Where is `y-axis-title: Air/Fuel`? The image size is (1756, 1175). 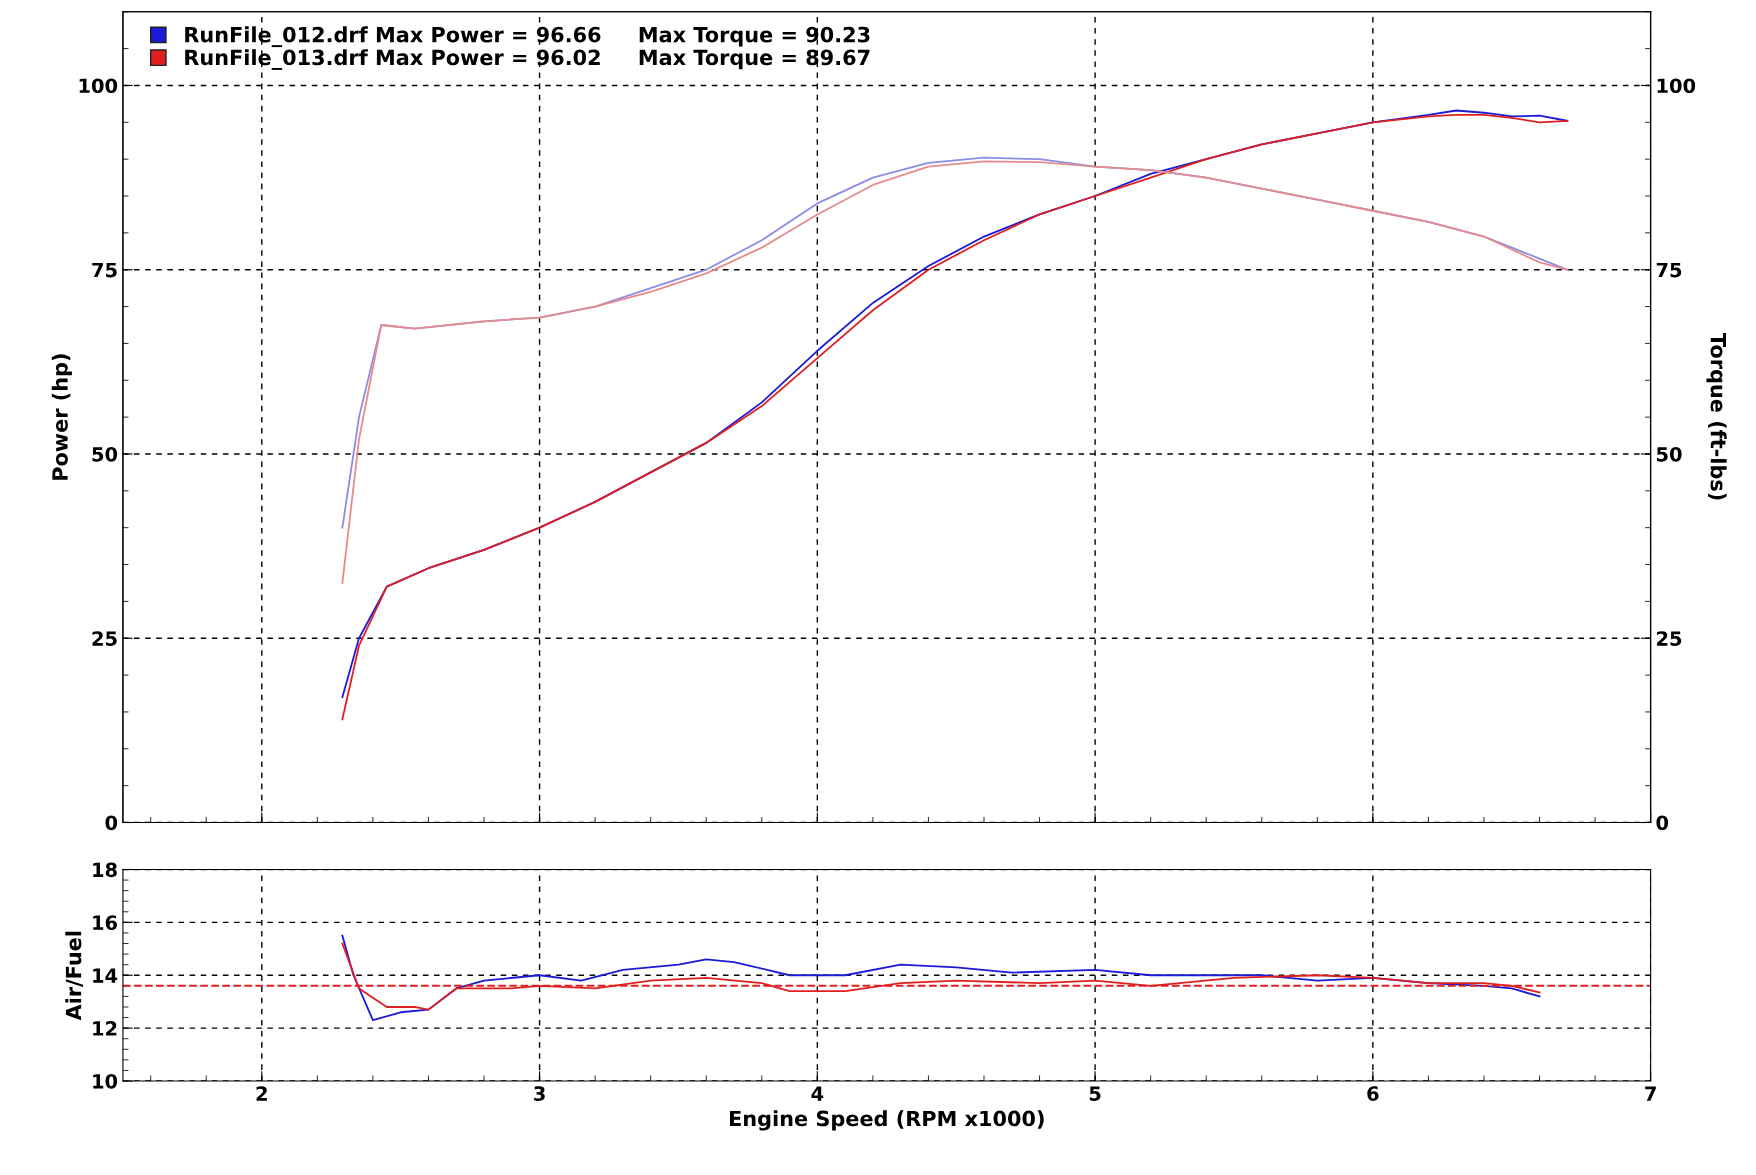
y-axis-title: Air/Fuel is located at coordinates (74, 976).